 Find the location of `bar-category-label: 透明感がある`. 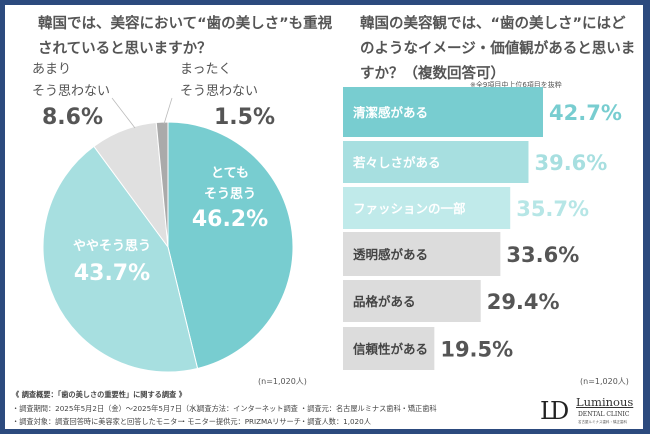

bar-category-label: 透明感がある is located at coordinates (390, 254).